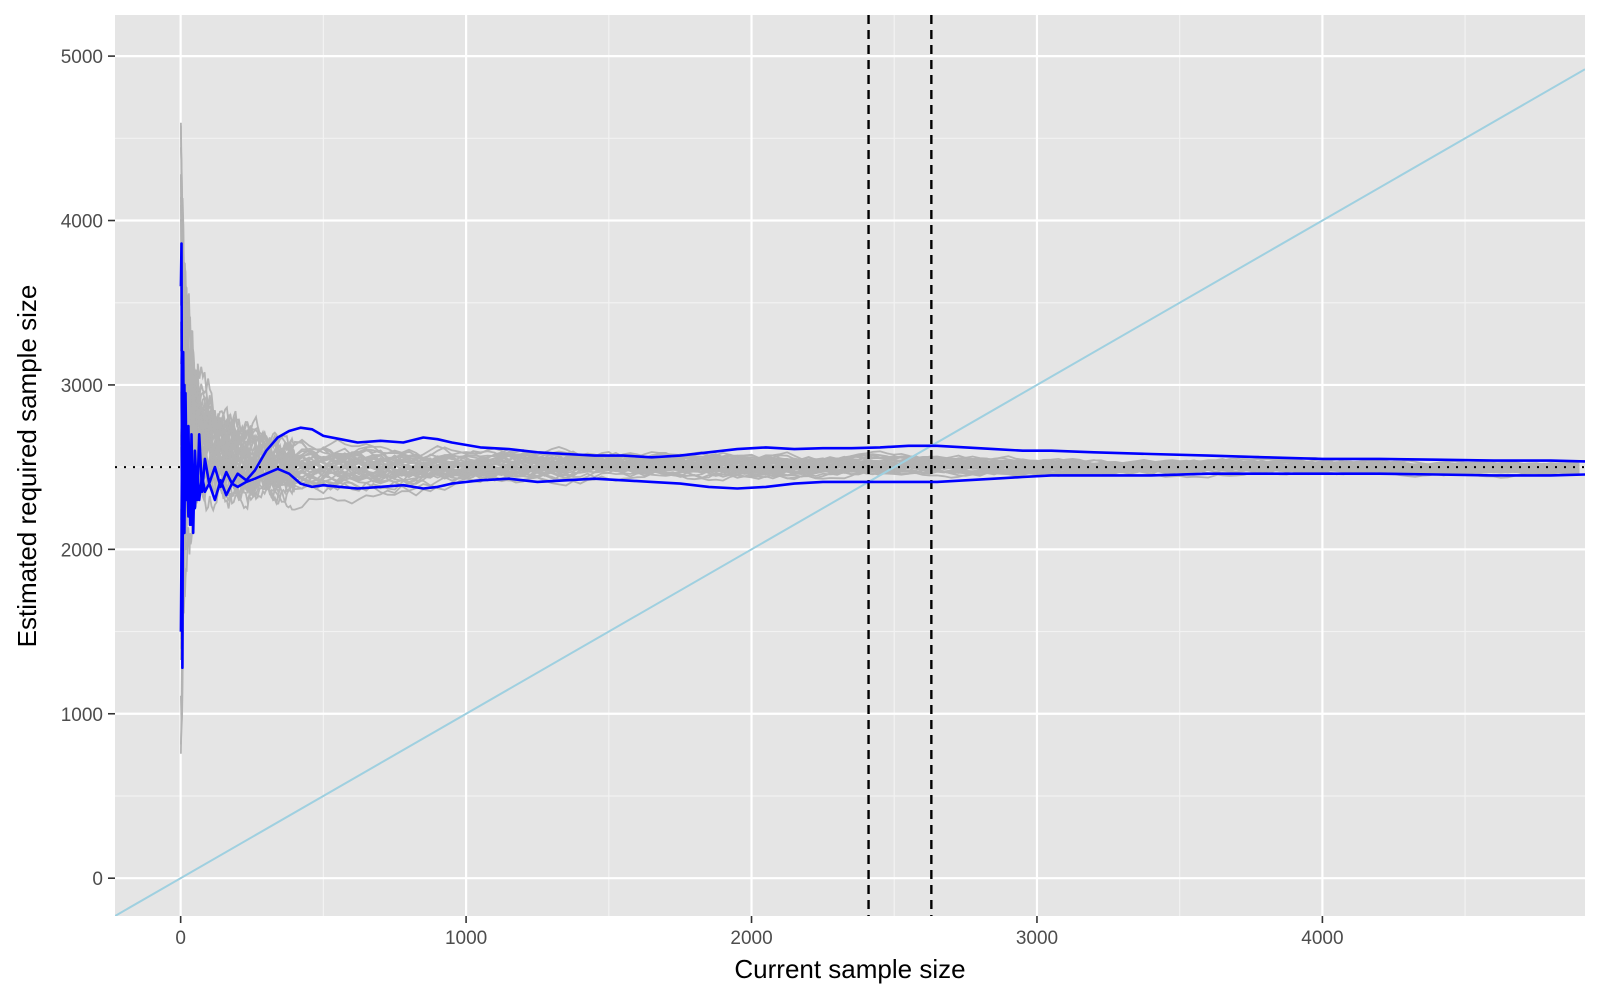 This screenshot has width=1600, height=1000. Describe the element at coordinates (849, 969) in the screenshot. I see `x-axis-title: Current sample size` at that location.